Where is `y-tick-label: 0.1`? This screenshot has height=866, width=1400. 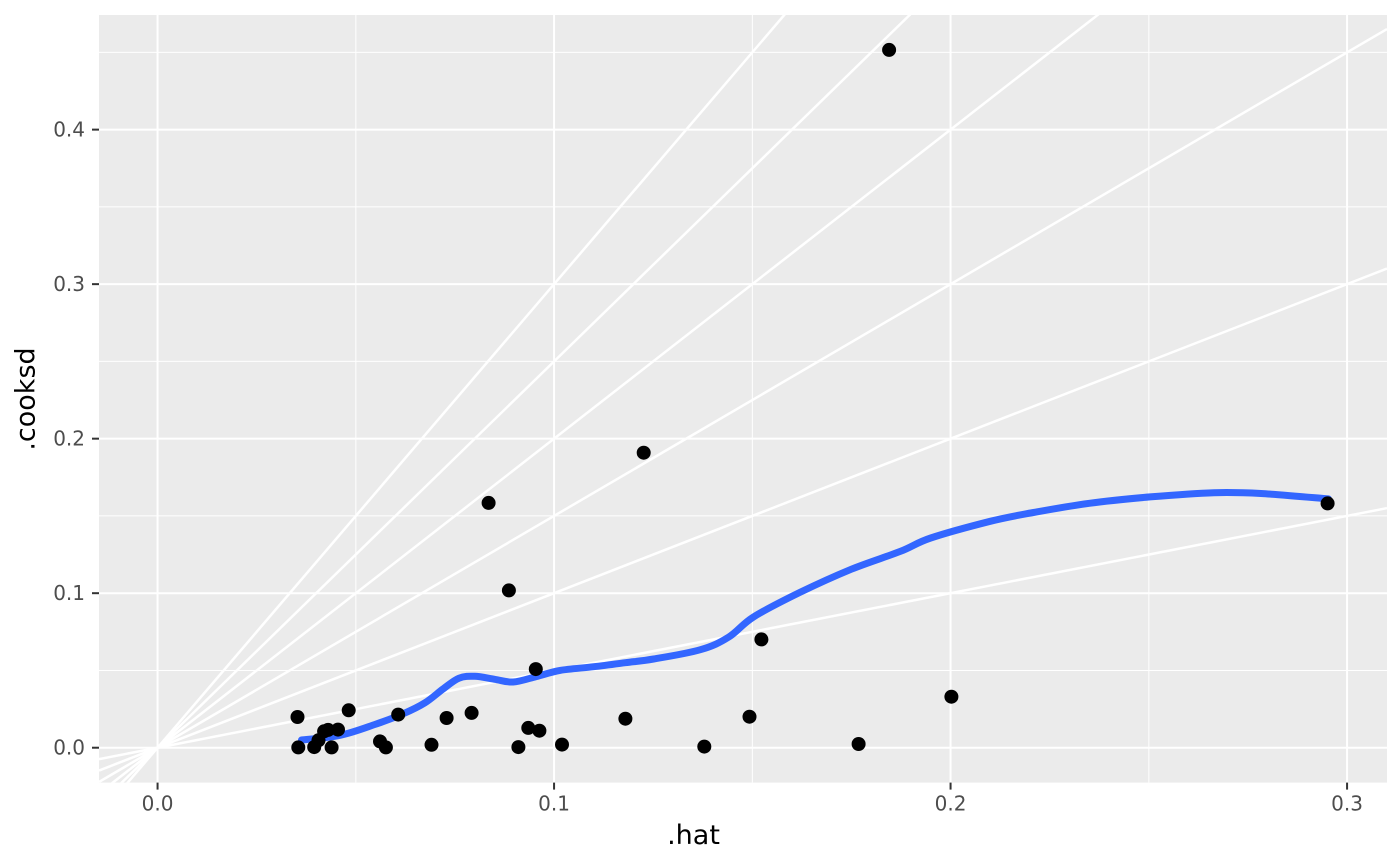
y-tick-label: 0.1 is located at coordinates (69, 593).